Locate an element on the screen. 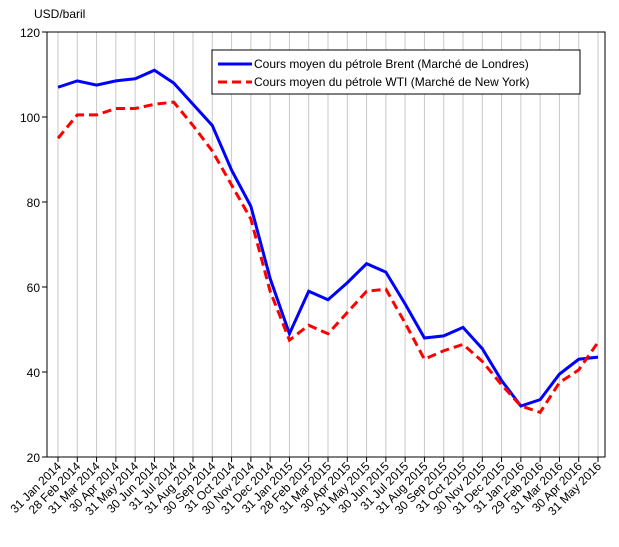 This screenshot has height=547, width=619. y-tick-label: 60 is located at coordinates (34, 288).